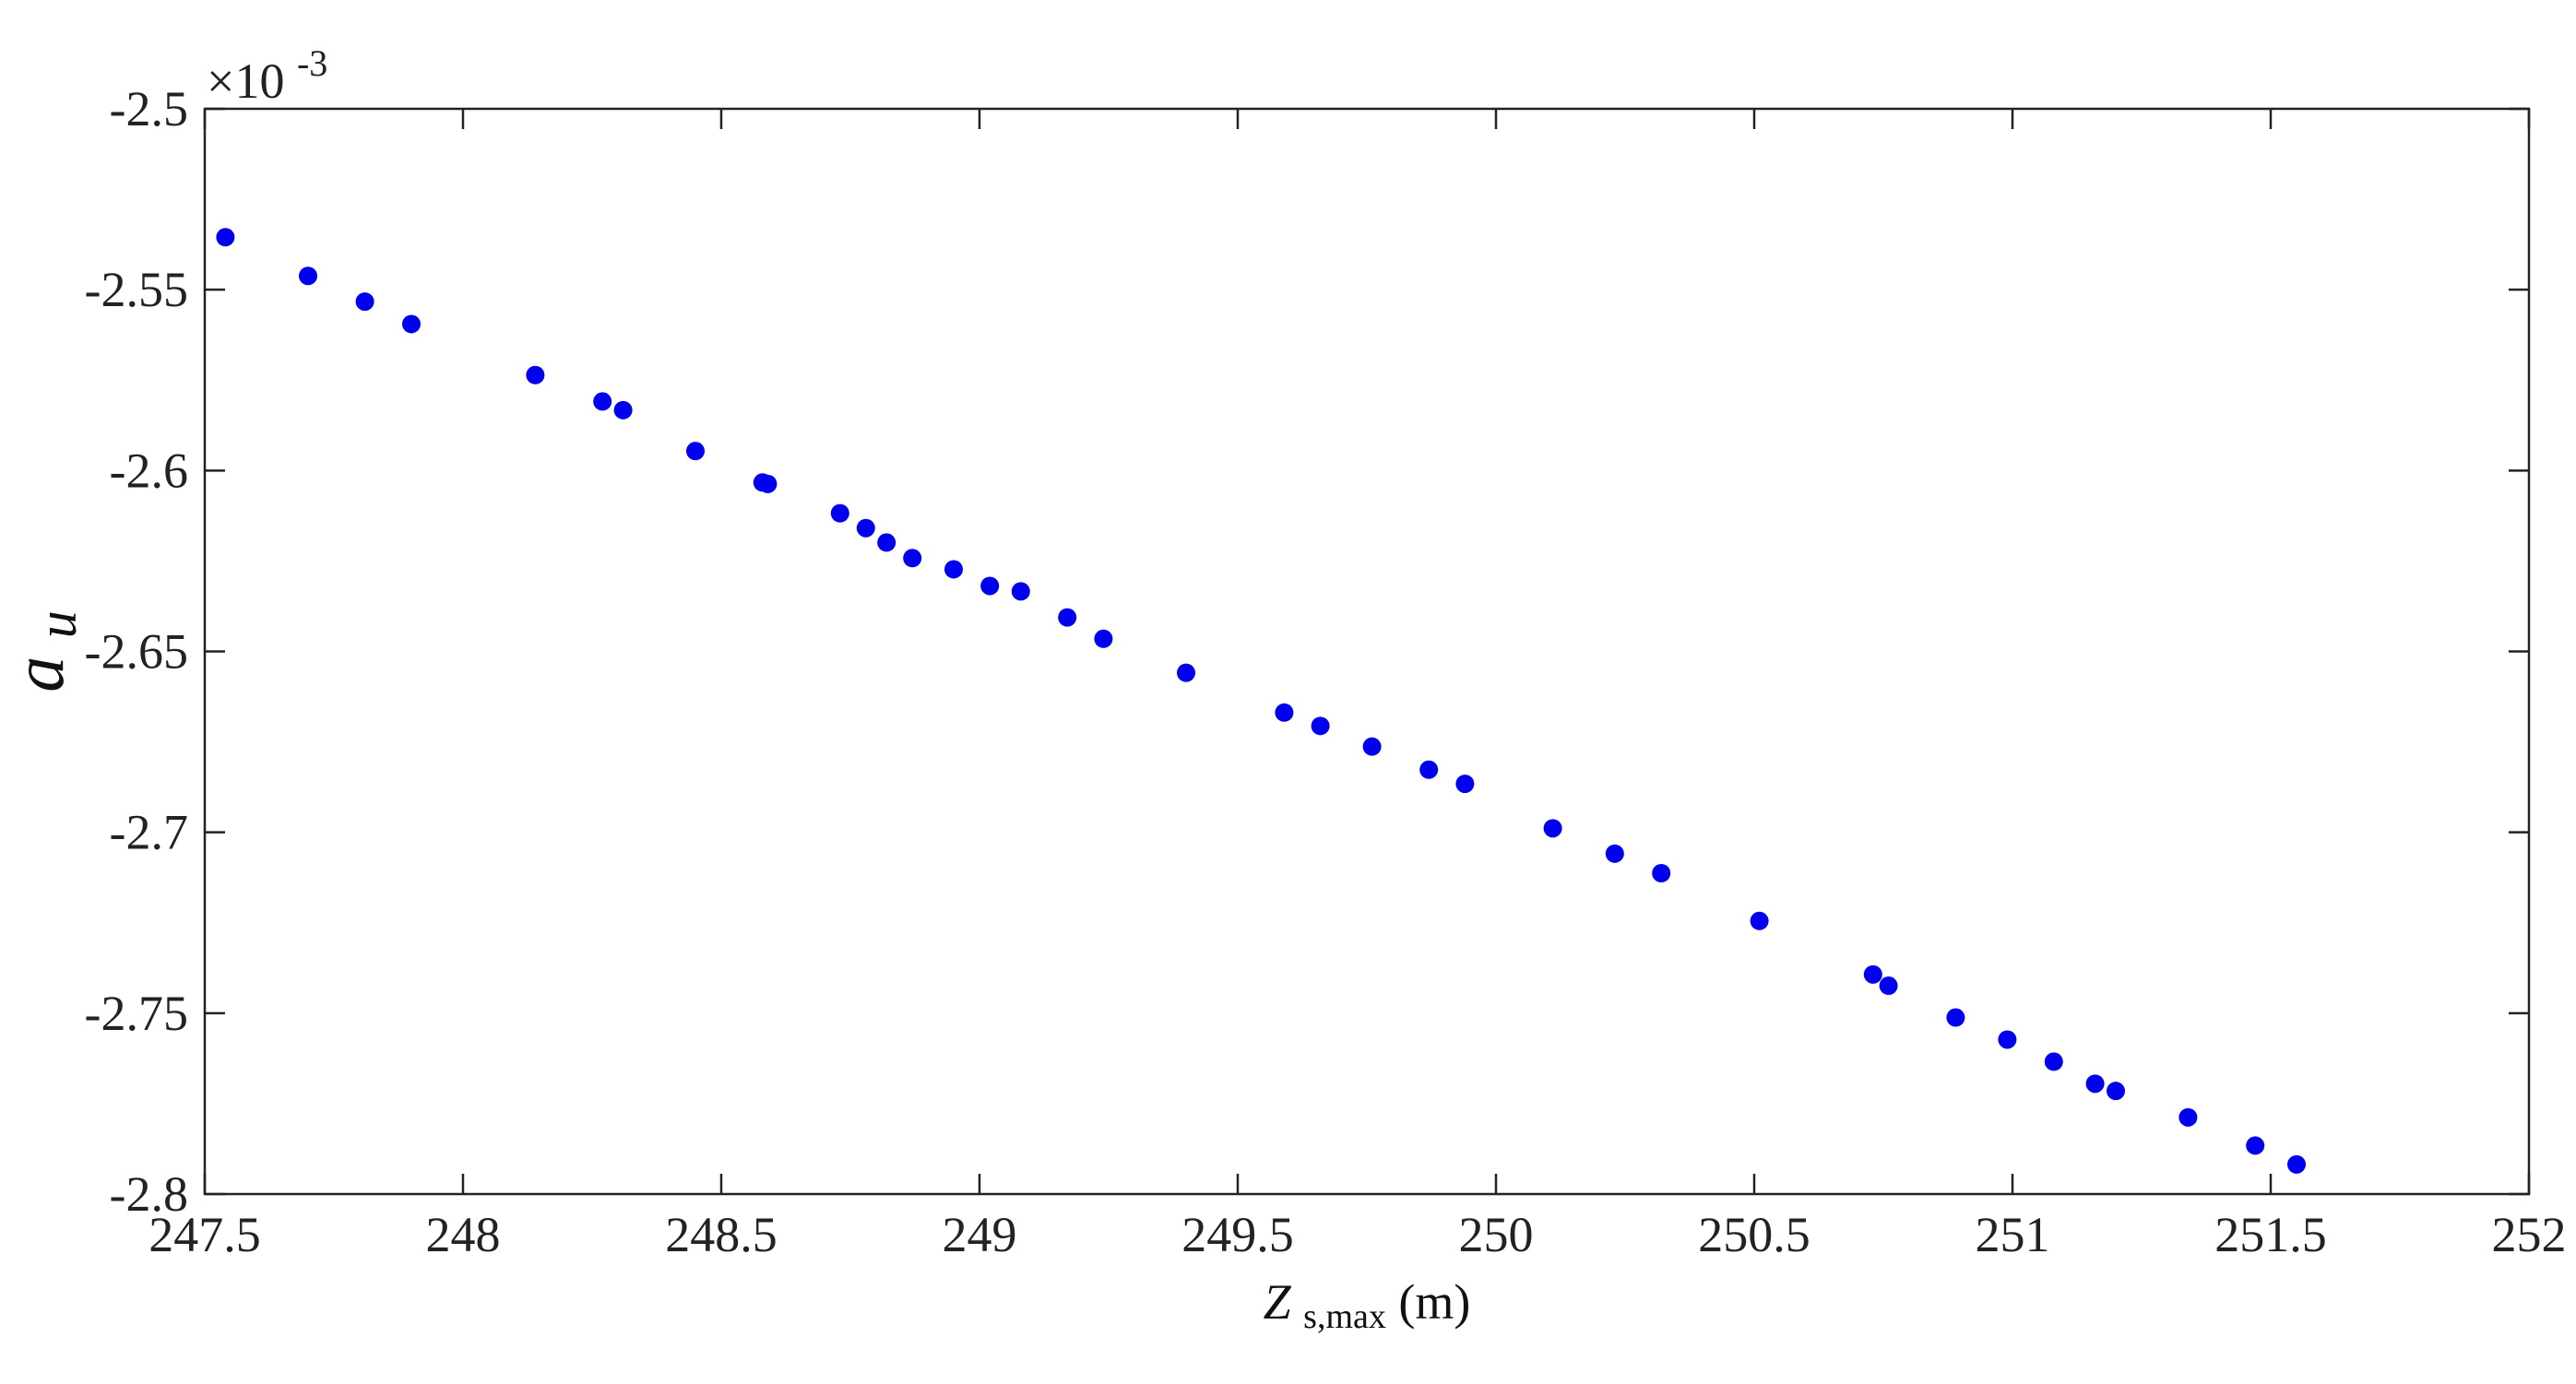 The height and width of the screenshot is (1384, 2576). I want to click on x-tick-label: 249.5, so click(1237, 1234).